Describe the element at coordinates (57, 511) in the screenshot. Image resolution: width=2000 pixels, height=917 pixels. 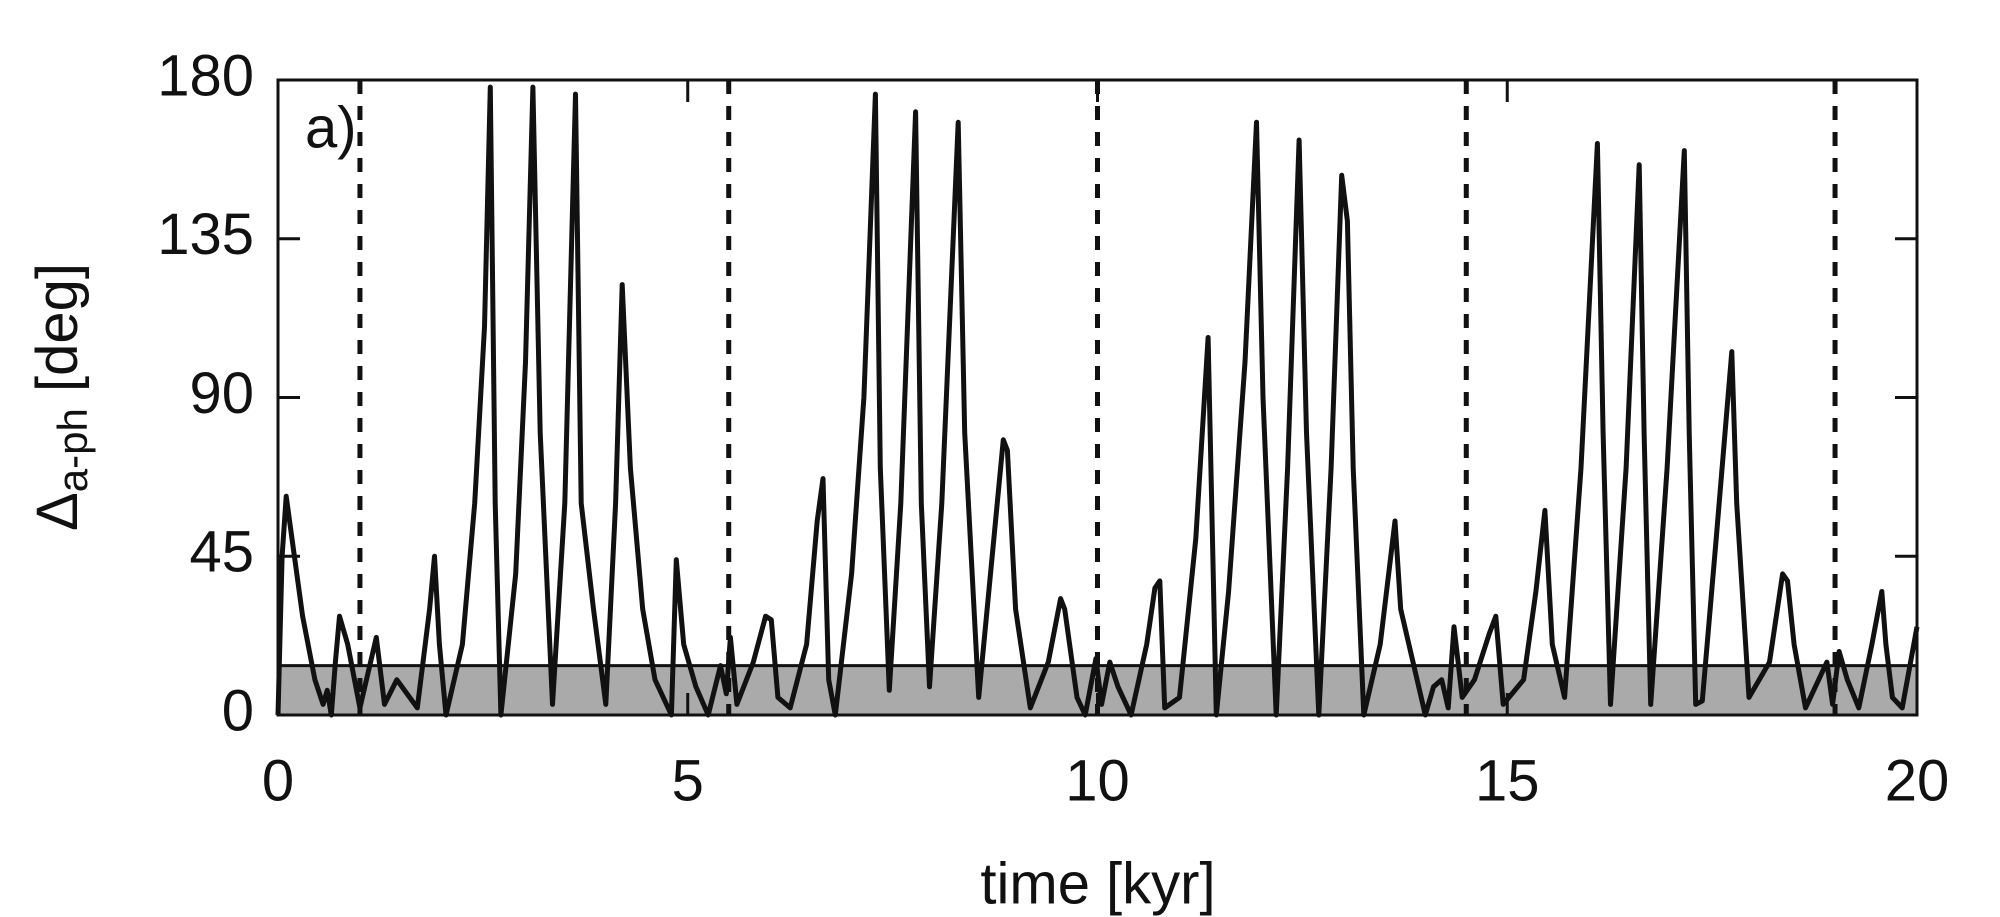
I see `y-label-symbol: Δ` at that location.